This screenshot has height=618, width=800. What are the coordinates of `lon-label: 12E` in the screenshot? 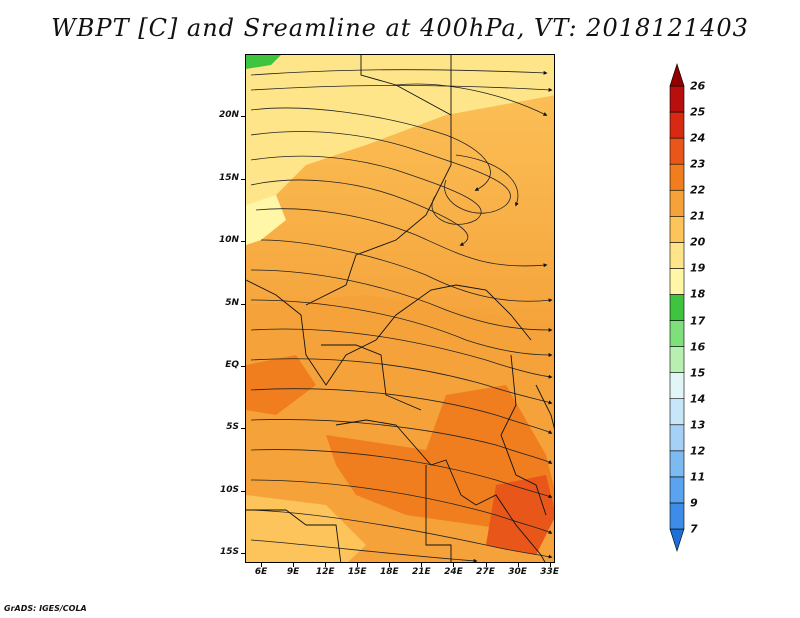 It's located at (325, 572).